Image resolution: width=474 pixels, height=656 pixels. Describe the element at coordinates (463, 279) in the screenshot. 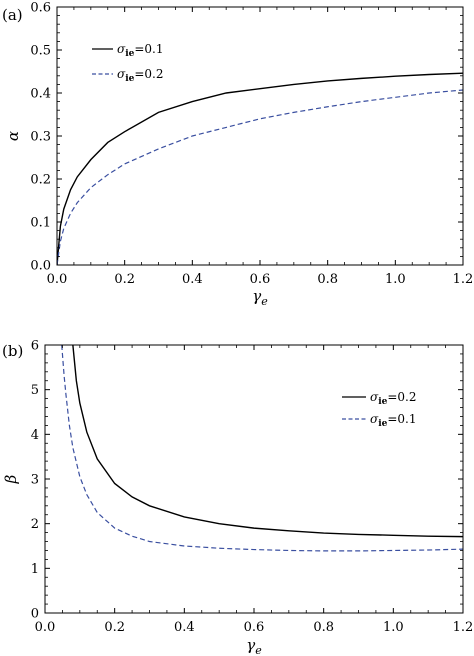

I see `panel-a-x-tick-label: 1.2` at that location.